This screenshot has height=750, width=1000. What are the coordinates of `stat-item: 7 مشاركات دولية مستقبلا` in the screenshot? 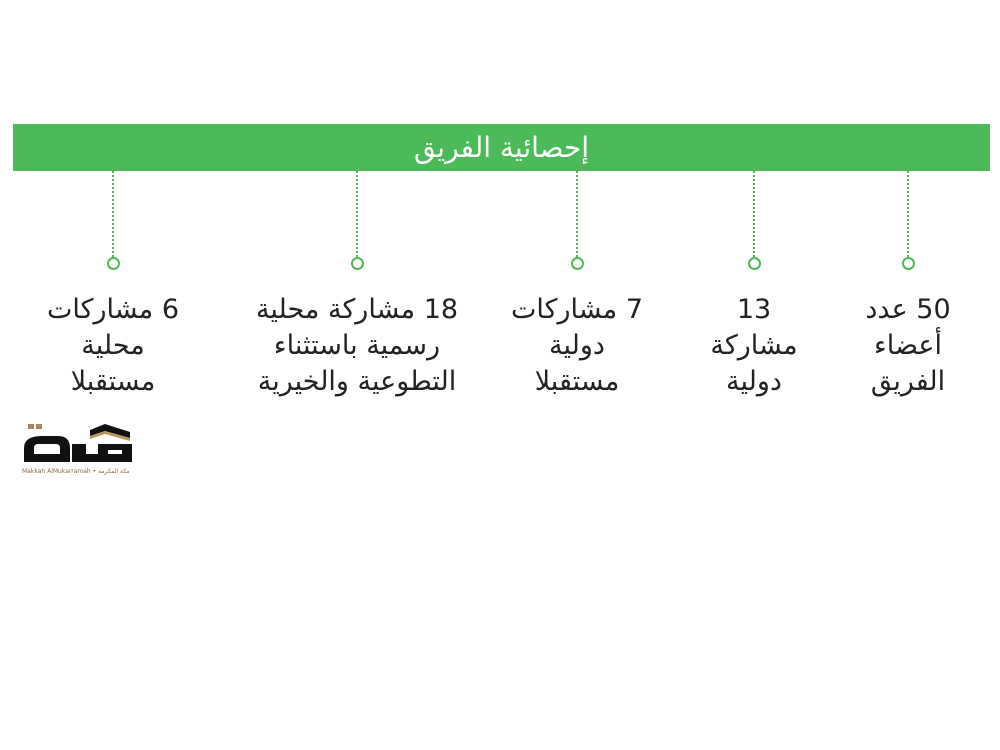 It's located at (577, 346).